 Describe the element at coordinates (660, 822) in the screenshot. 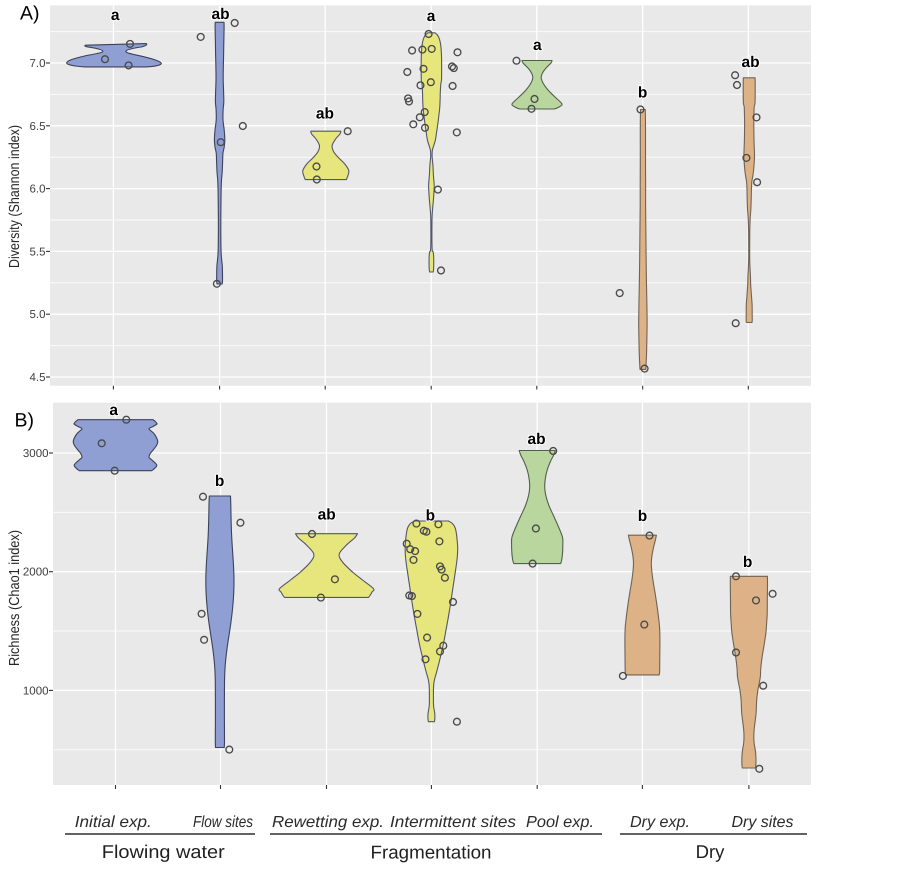

I see `svg-text: Dry exp.` at that location.